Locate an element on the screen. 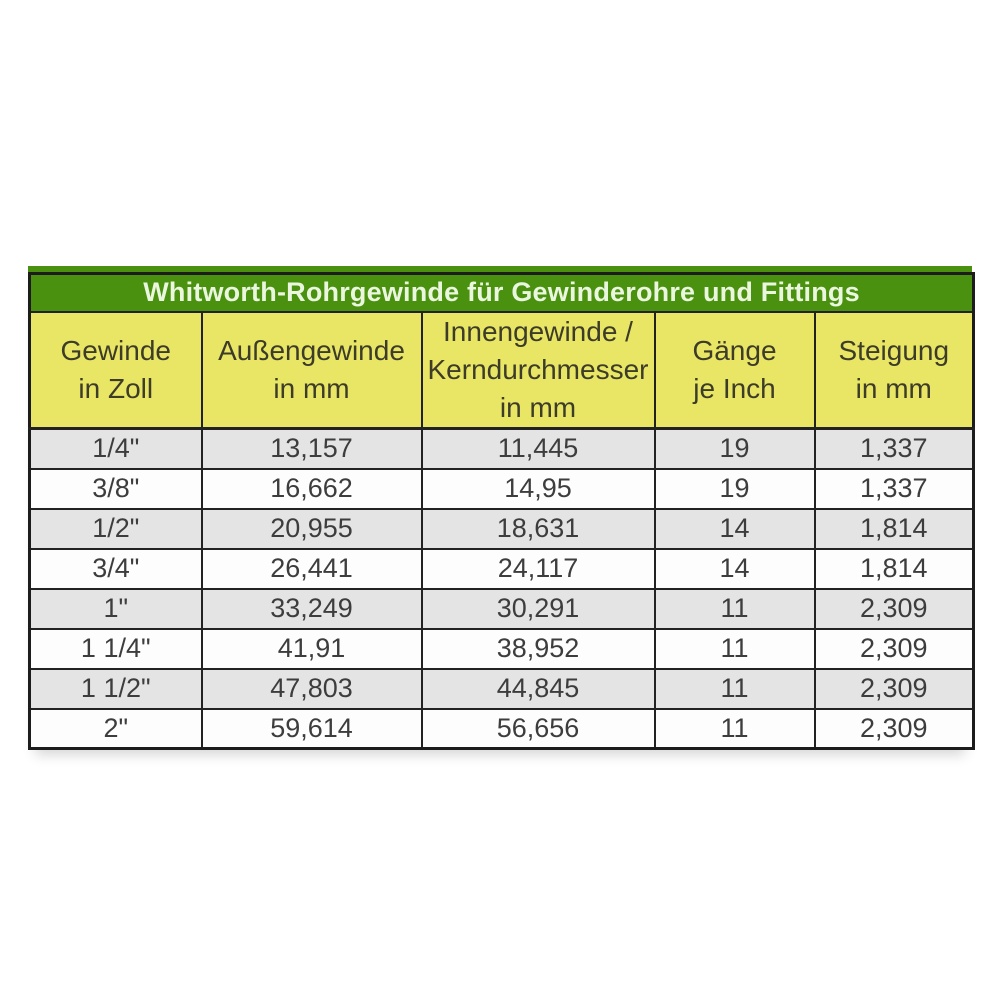 This screenshot has width=1000, height=1000. col-header-aussengewinde-mm: Außengewinde in mm is located at coordinates (311, 370).